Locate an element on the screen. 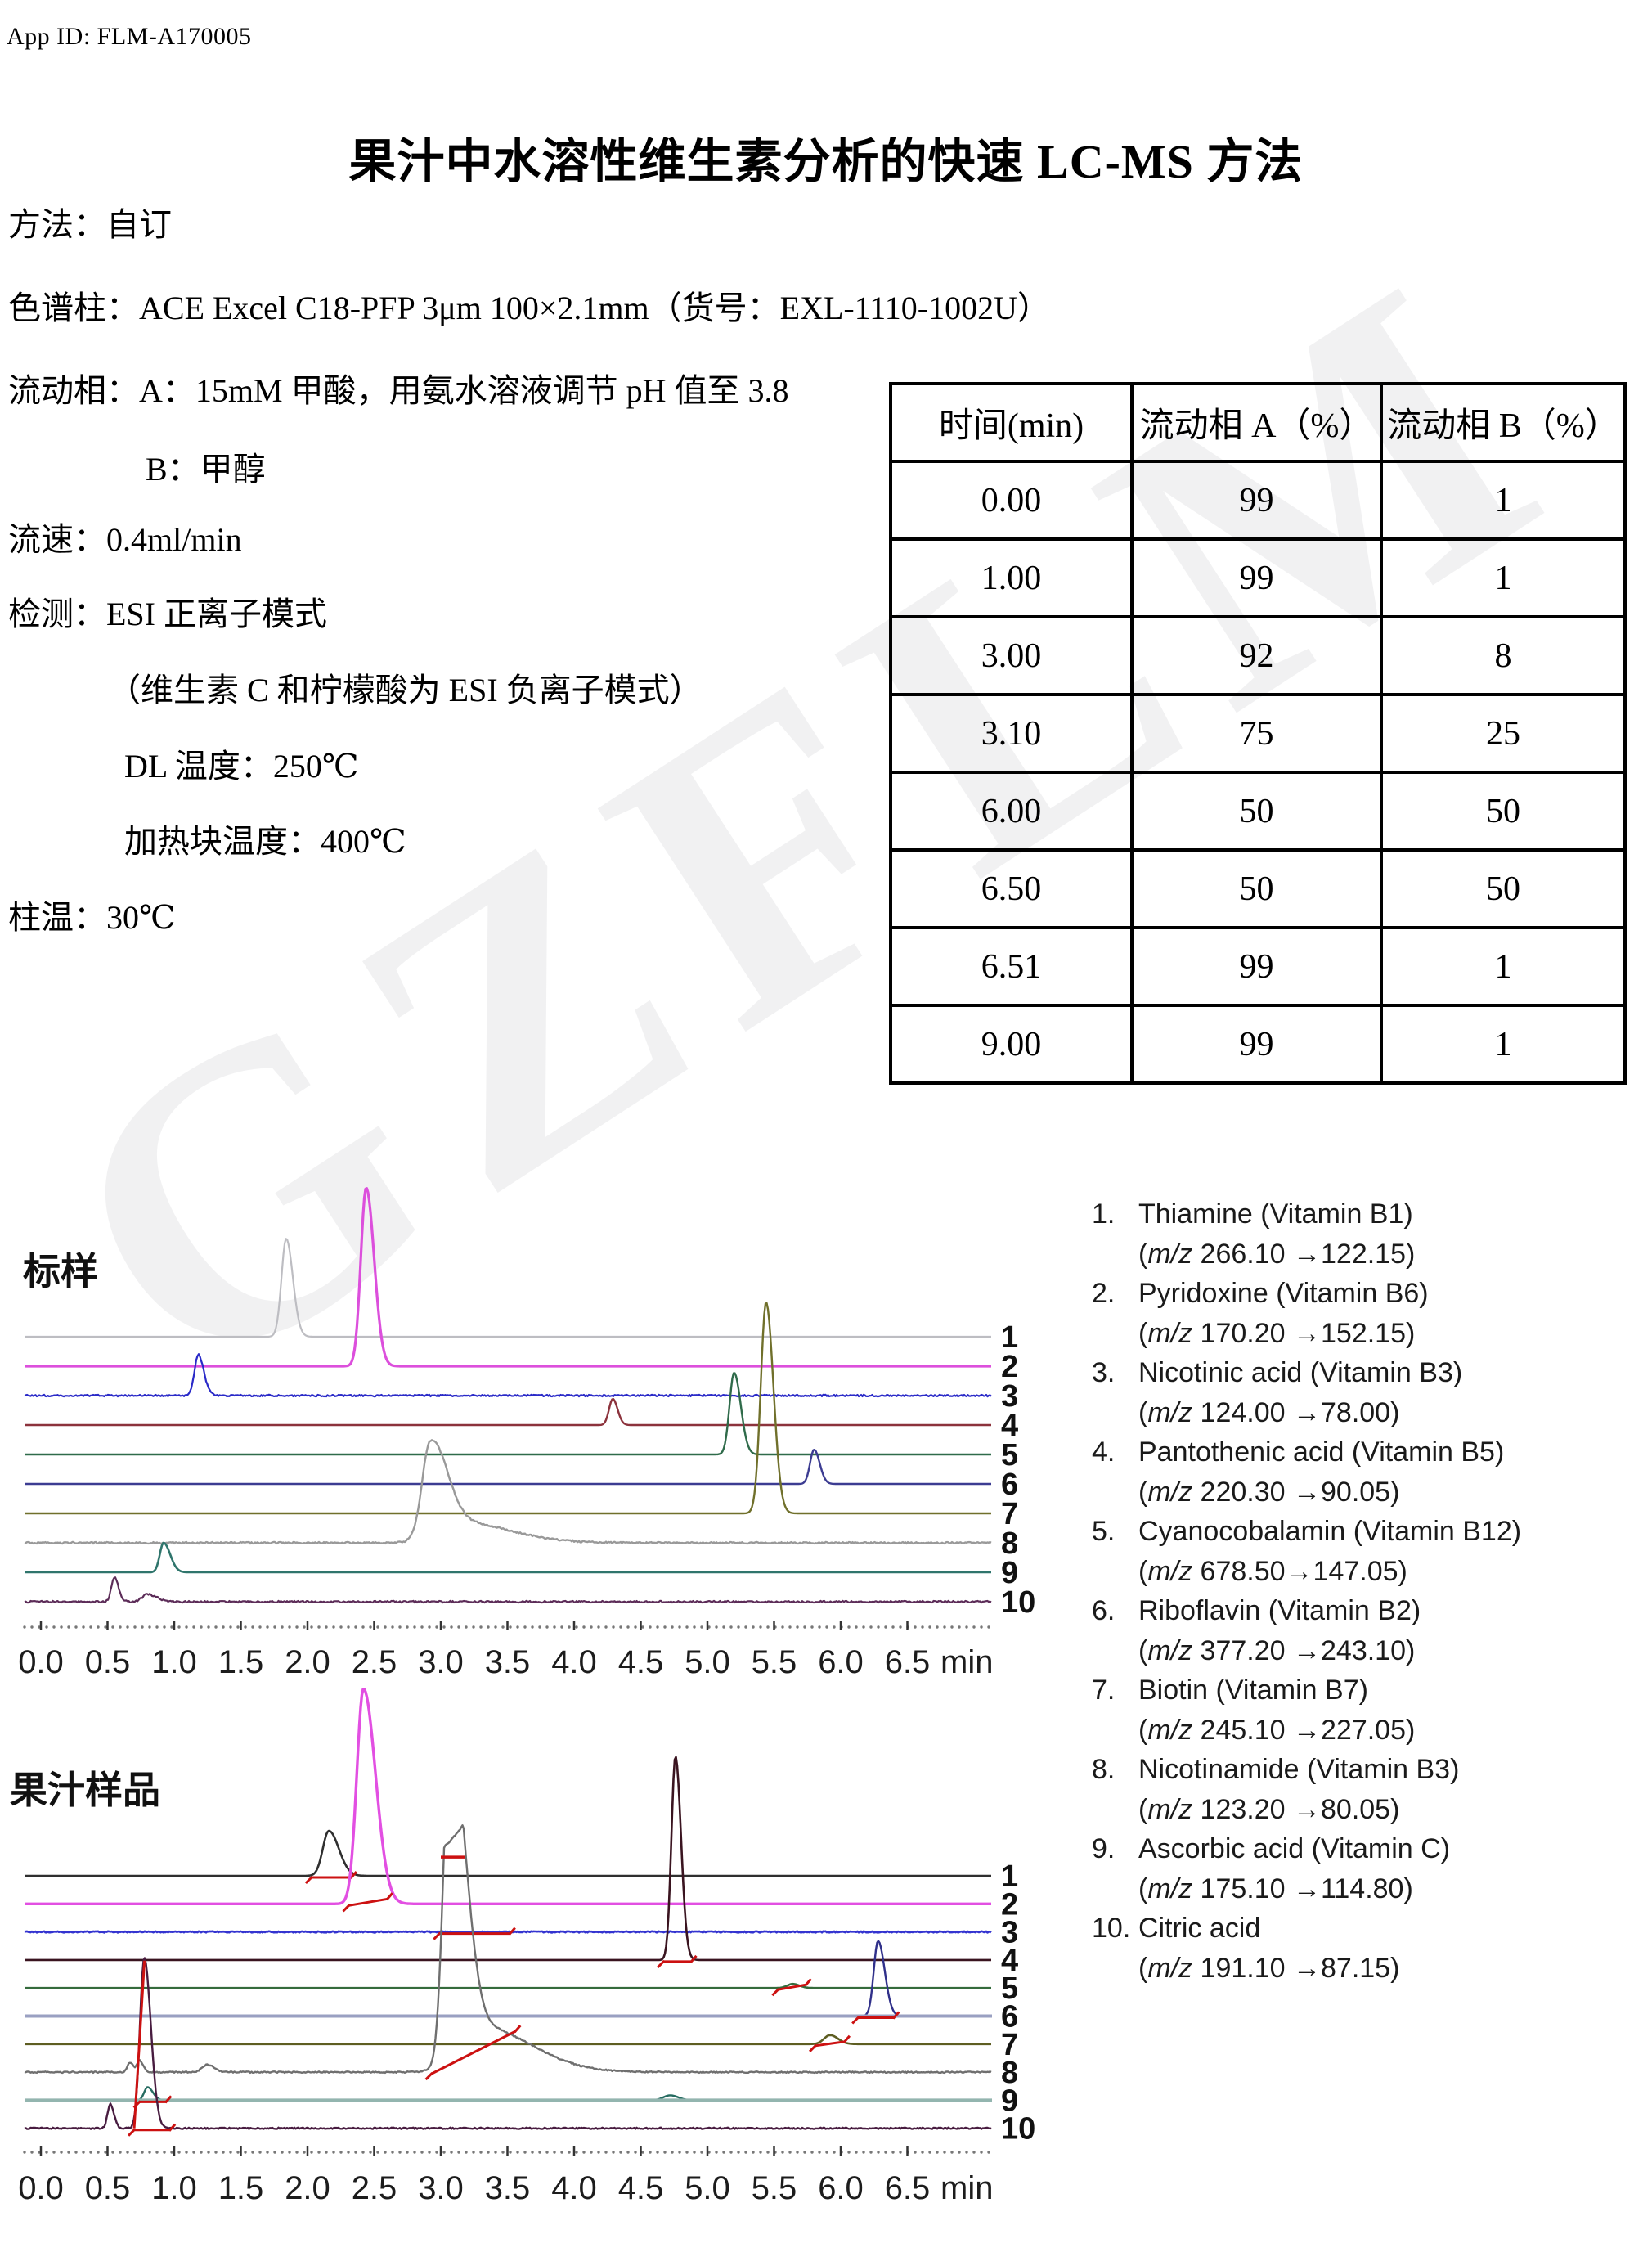 The image size is (1652, 2248). gradient-table-cell-1-2: 1 is located at coordinates (1504, 577).